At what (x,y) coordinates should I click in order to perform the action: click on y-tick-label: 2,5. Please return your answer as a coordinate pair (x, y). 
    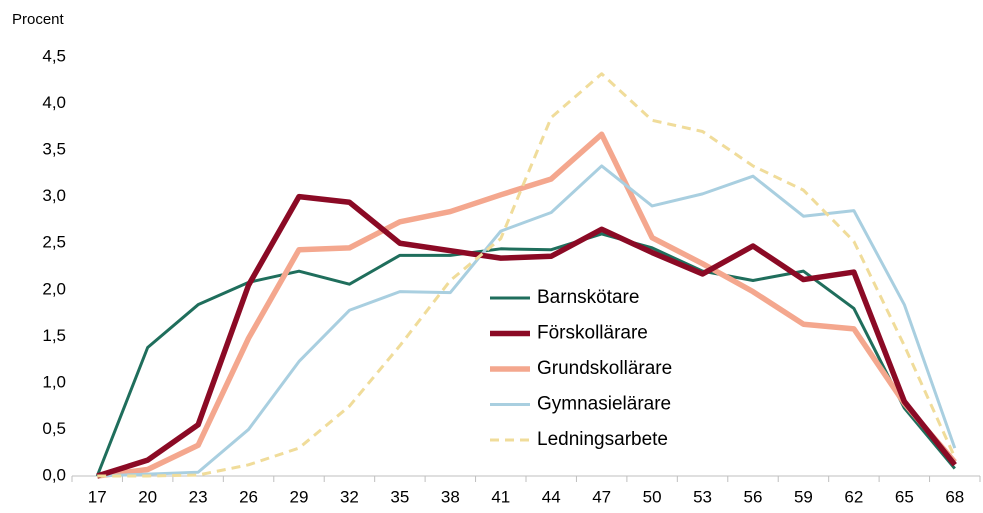
    Looking at the image, I should click on (54, 242).